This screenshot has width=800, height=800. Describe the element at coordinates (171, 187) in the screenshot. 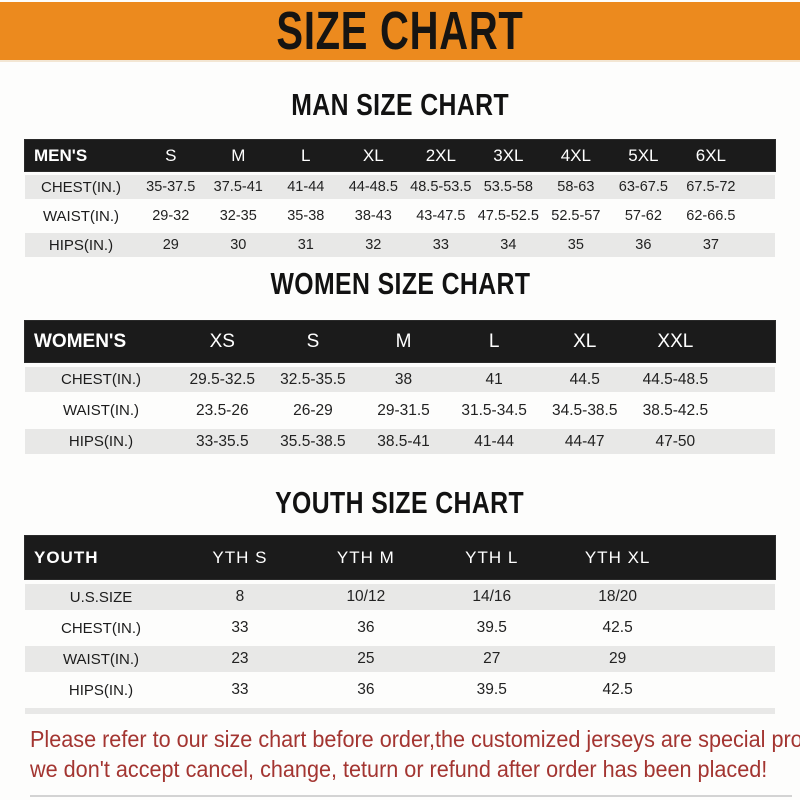

I see `value-cell: 35-37.5` at that location.